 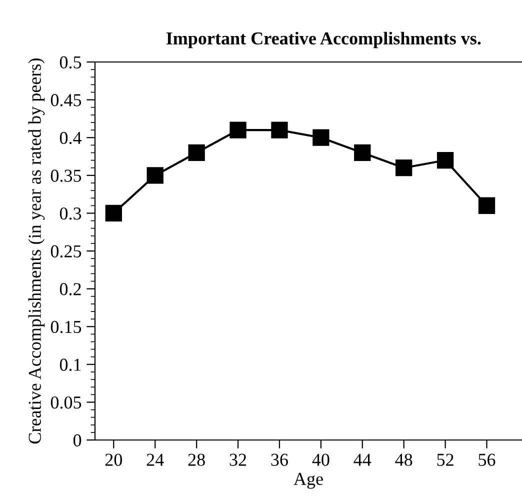 What do you see at coordinates (155, 460) in the screenshot?
I see `x-tick-label: 24` at bounding box center [155, 460].